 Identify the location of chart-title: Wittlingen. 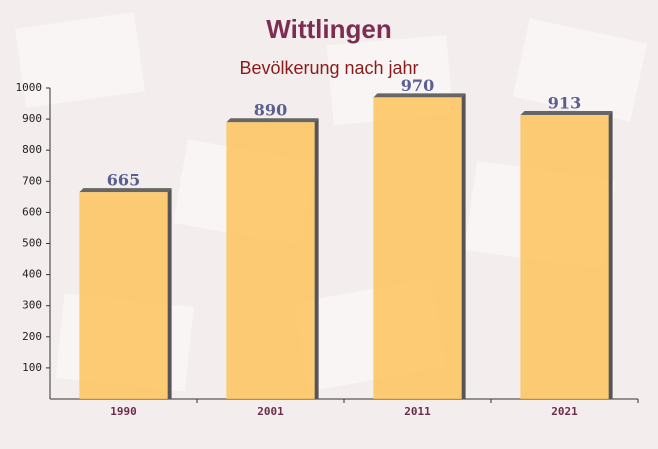
(328, 29).